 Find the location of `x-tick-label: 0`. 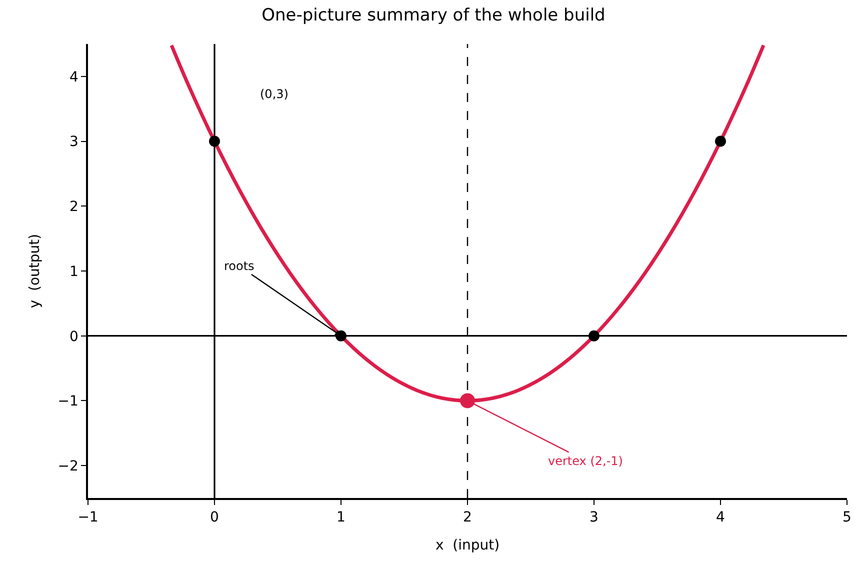

x-tick-label: 0 is located at coordinates (214, 518).